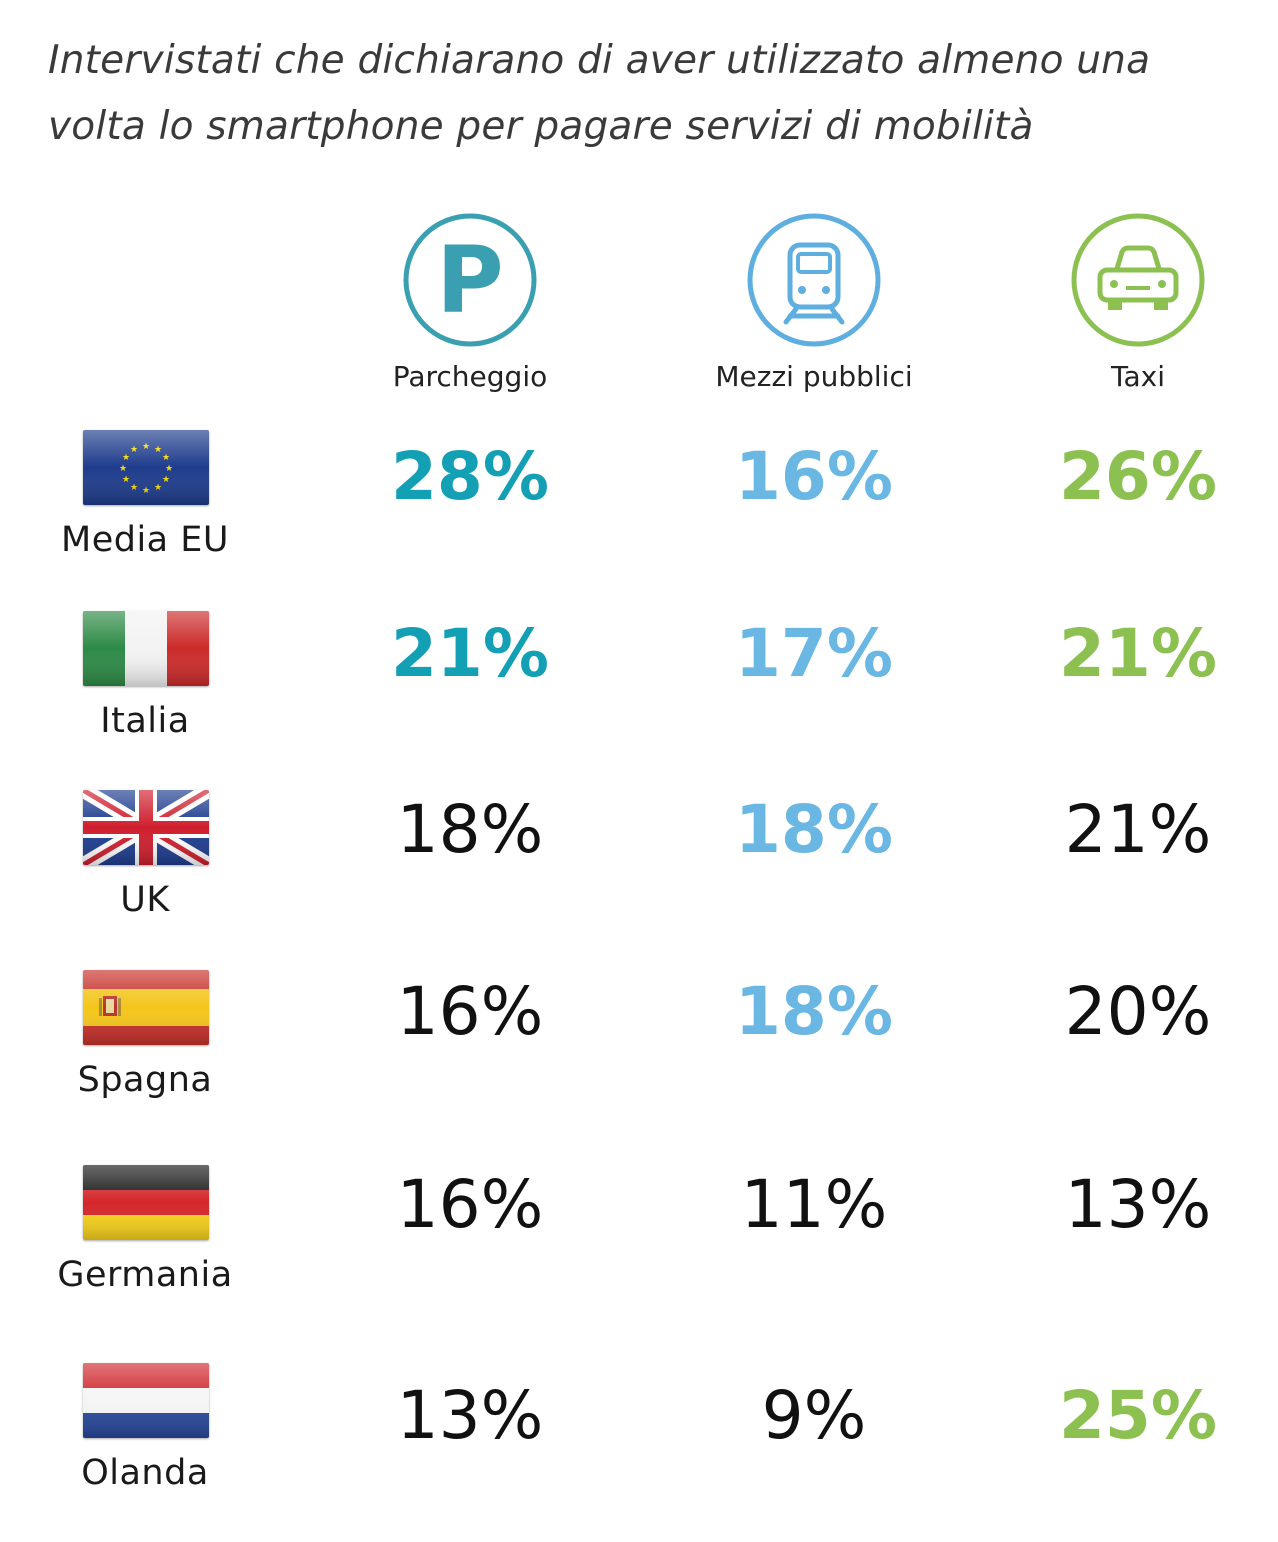  I want to click on column-label: Taxi, so click(1138, 376).